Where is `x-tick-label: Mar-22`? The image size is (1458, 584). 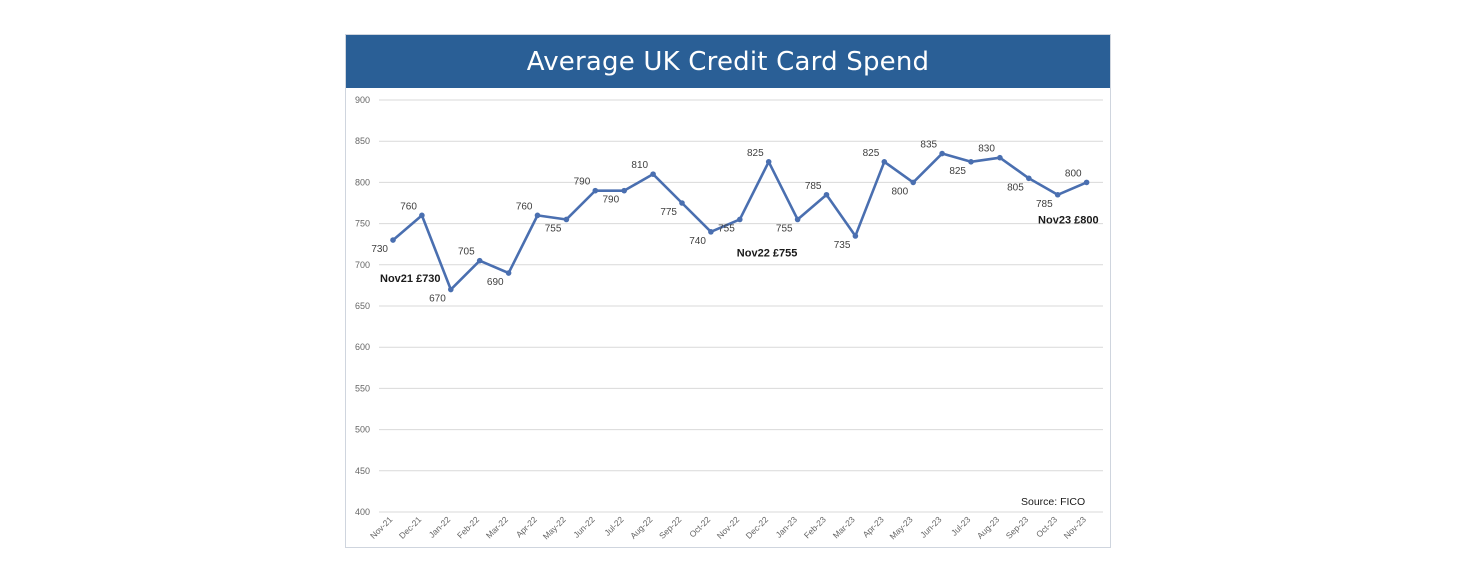 x-tick-label: Mar-22 is located at coordinates (497, 527).